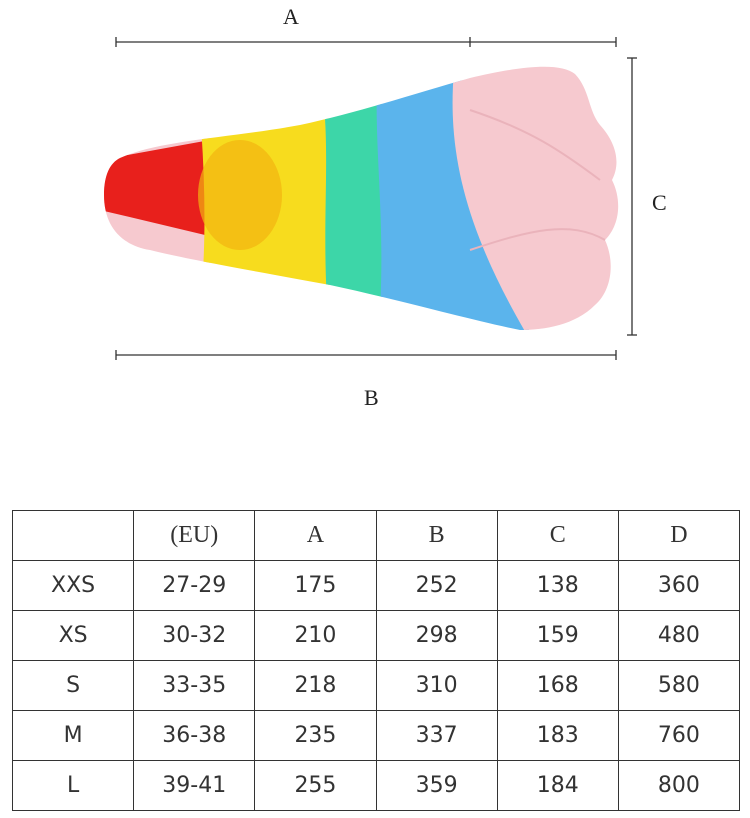  Describe the element at coordinates (73, 535) in the screenshot. I see `header-cell` at that location.